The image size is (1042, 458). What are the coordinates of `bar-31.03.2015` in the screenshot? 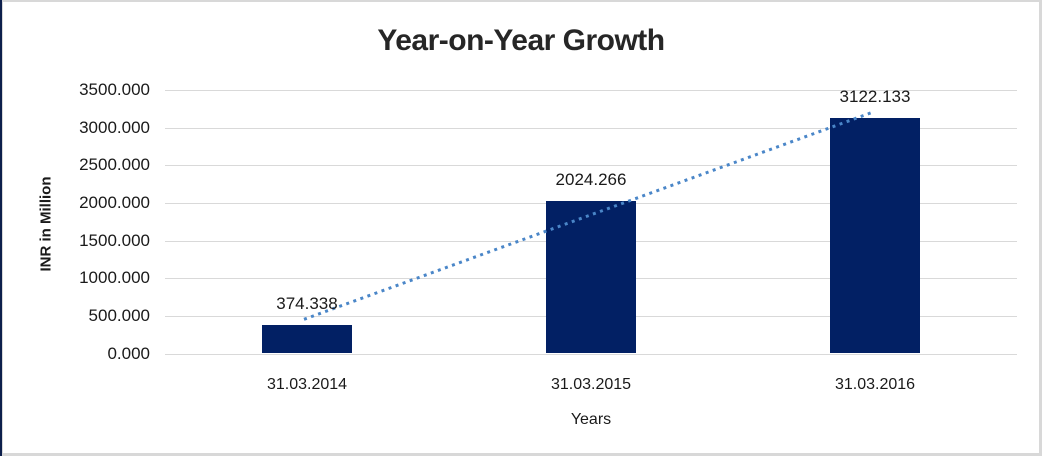 It's located at (591, 277).